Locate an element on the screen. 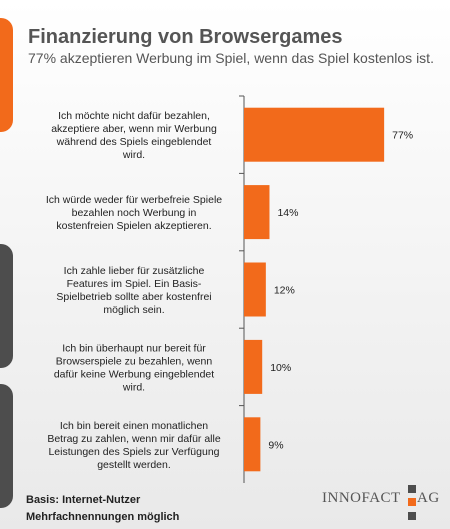 This screenshot has height=529, width=450. category-label-line: Leistungen des Spiels zur Verfügung is located at coordinates (133, 452).